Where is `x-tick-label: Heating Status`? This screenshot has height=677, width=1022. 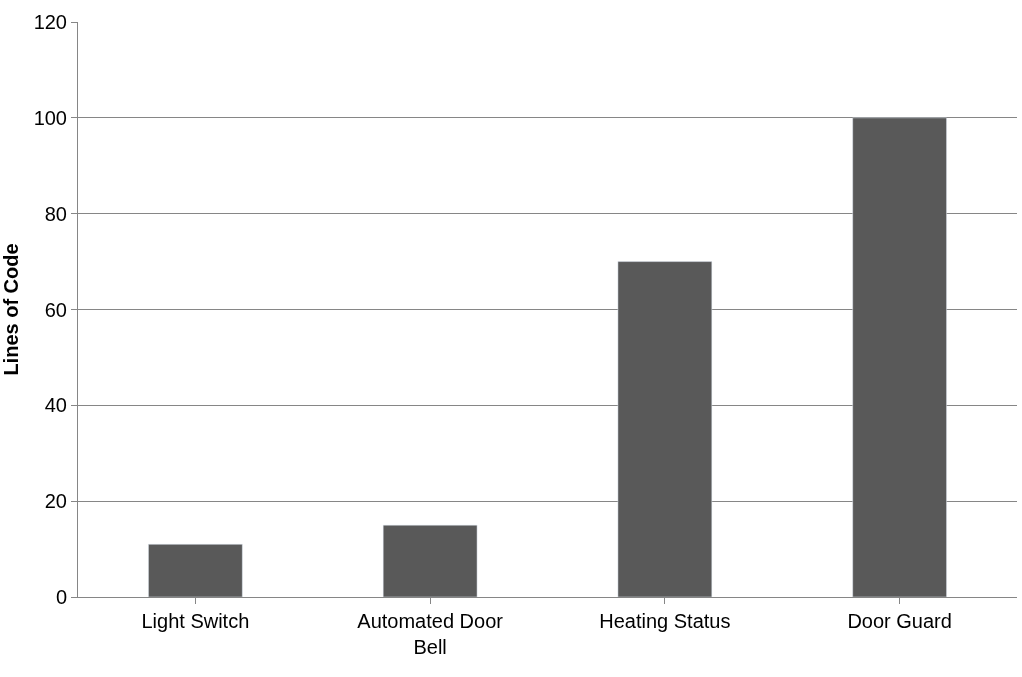 x-tick-label: Heating Status is located at coordinates (665, 621).